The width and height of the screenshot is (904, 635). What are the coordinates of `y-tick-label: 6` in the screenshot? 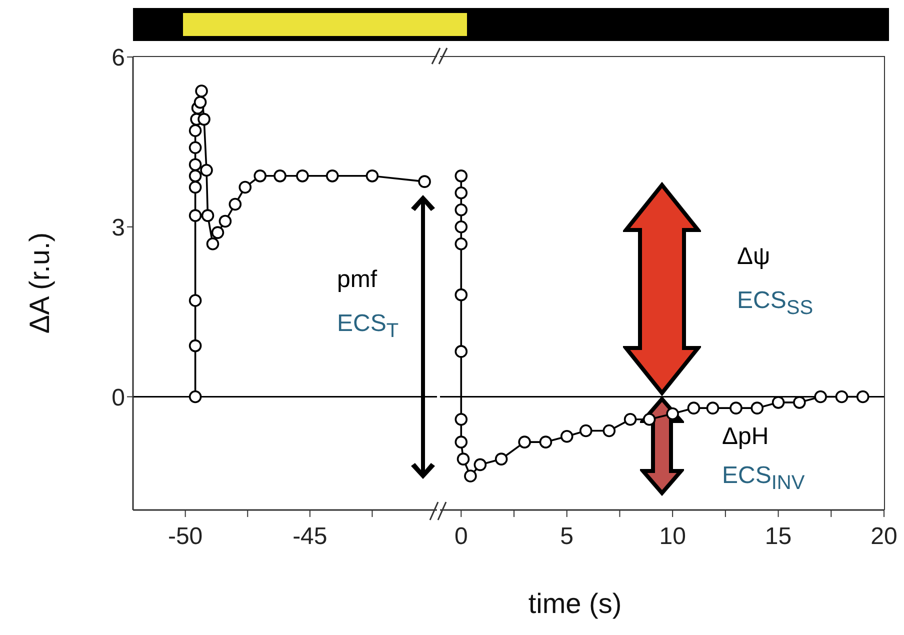 It's located at (118, 58).